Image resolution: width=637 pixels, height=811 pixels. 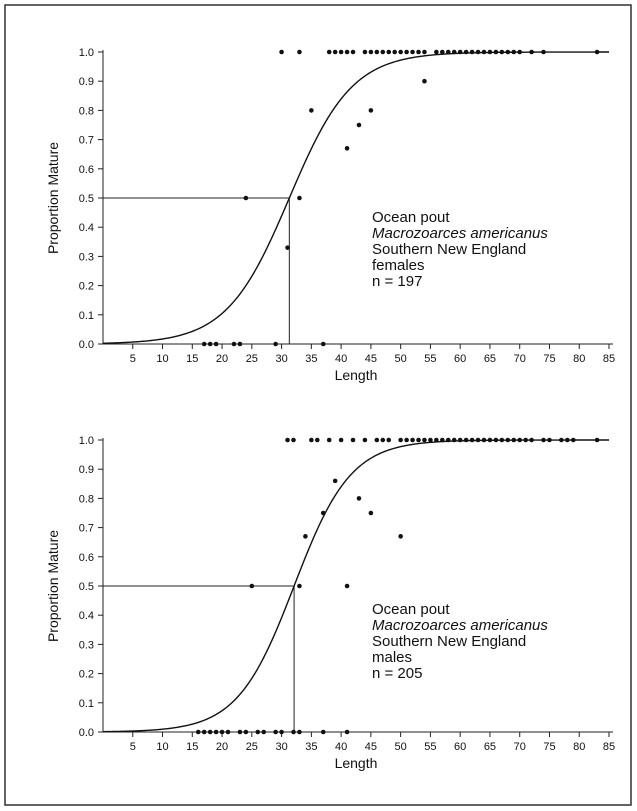 I want to click on x-tick-label: 5, so click(x=133, y=359).